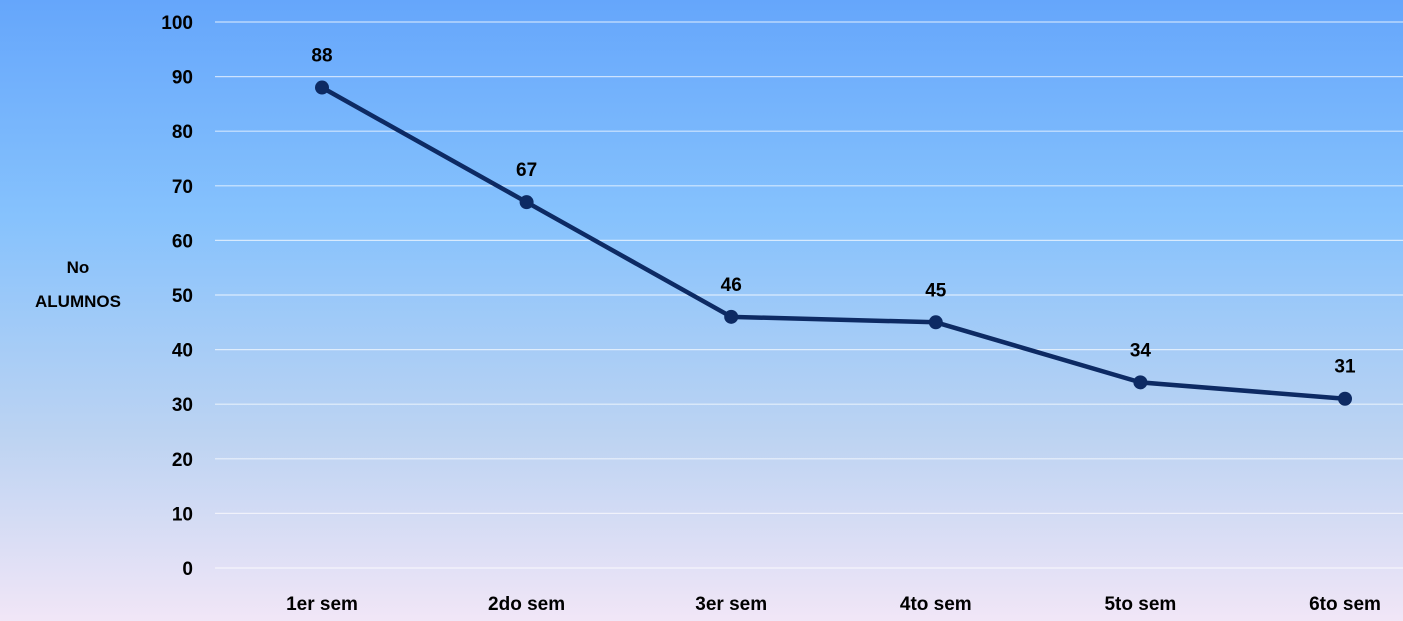 This screenshot has height=621, width=1403. I want to click on y-tick-label: 10, so click(182, 514).